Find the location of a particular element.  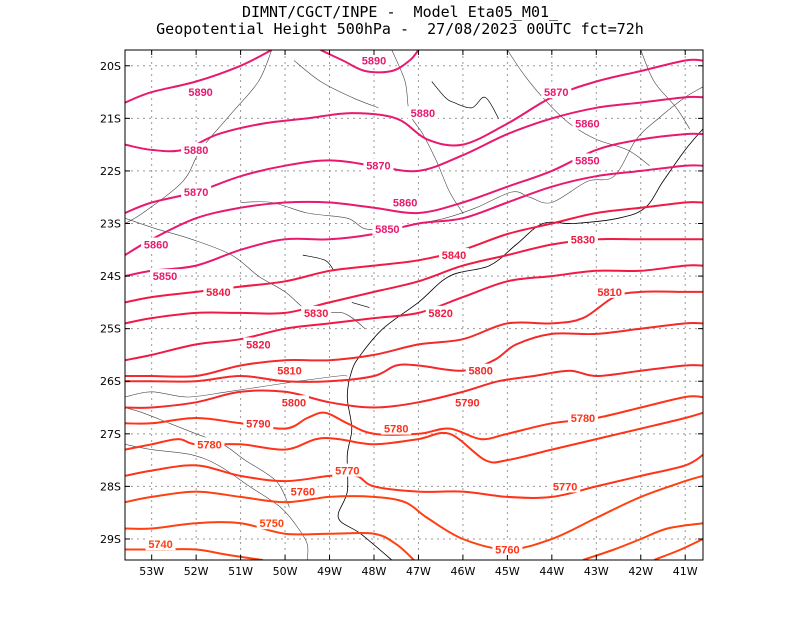

lon-tick-label: 47W is located at coordinates (418, 571).